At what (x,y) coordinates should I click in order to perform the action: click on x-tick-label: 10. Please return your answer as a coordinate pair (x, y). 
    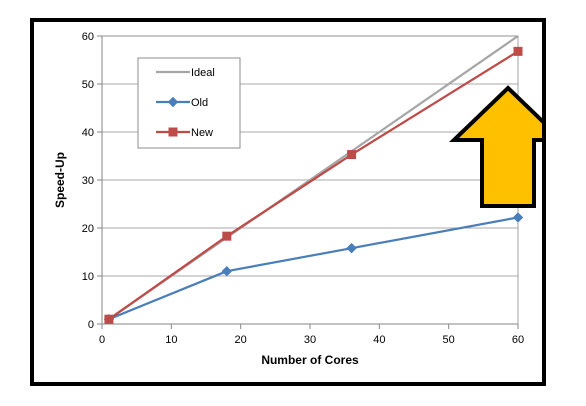
    Looking at the image, I should click on (171, 340).